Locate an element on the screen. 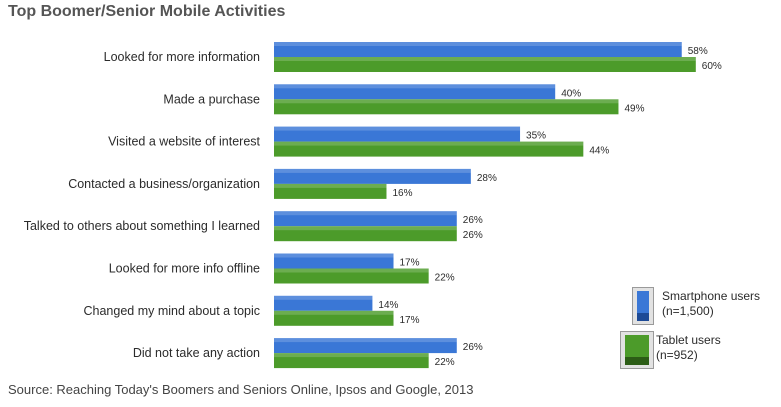 This screenshot has width=781, height=407. tablet-value-label: 16% is located at coordinates (402, 193).